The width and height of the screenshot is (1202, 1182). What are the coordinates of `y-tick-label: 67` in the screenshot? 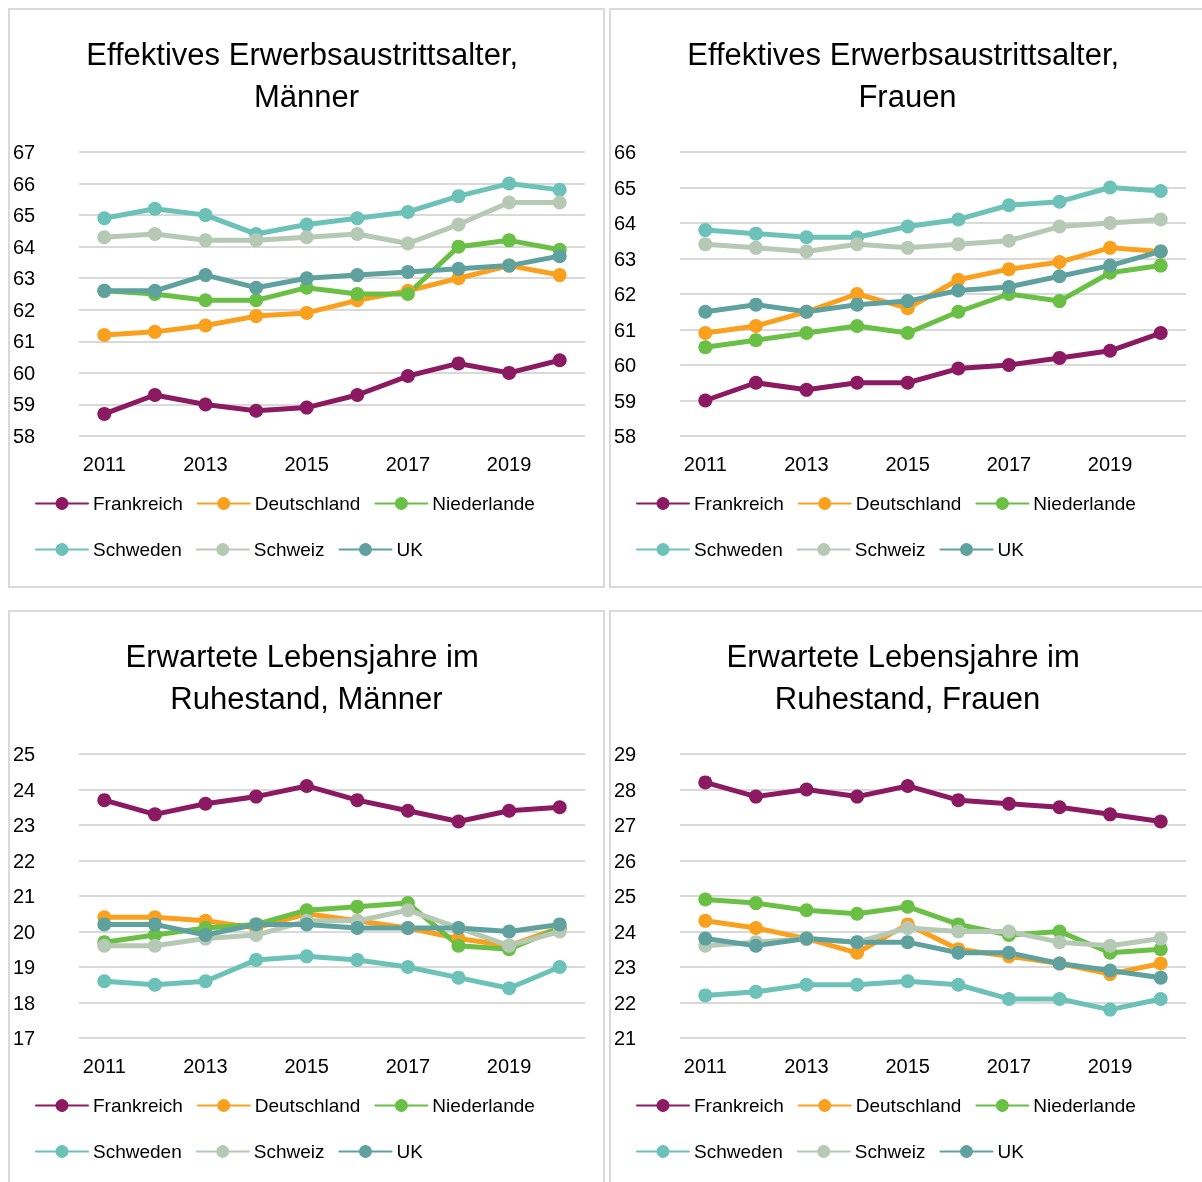 It's located at (24, 152).